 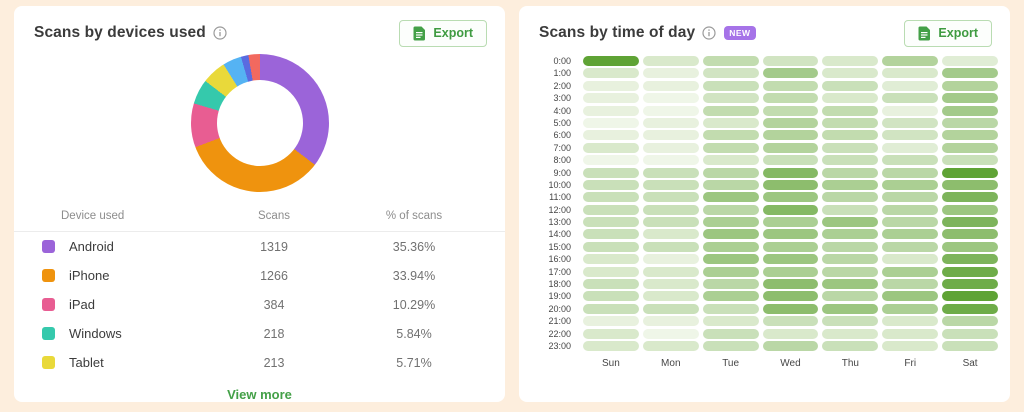 What do you see at coordinates (453, 33) in the screenshot?
I see `export-button-label: Export` at bounding box center [453, 33].